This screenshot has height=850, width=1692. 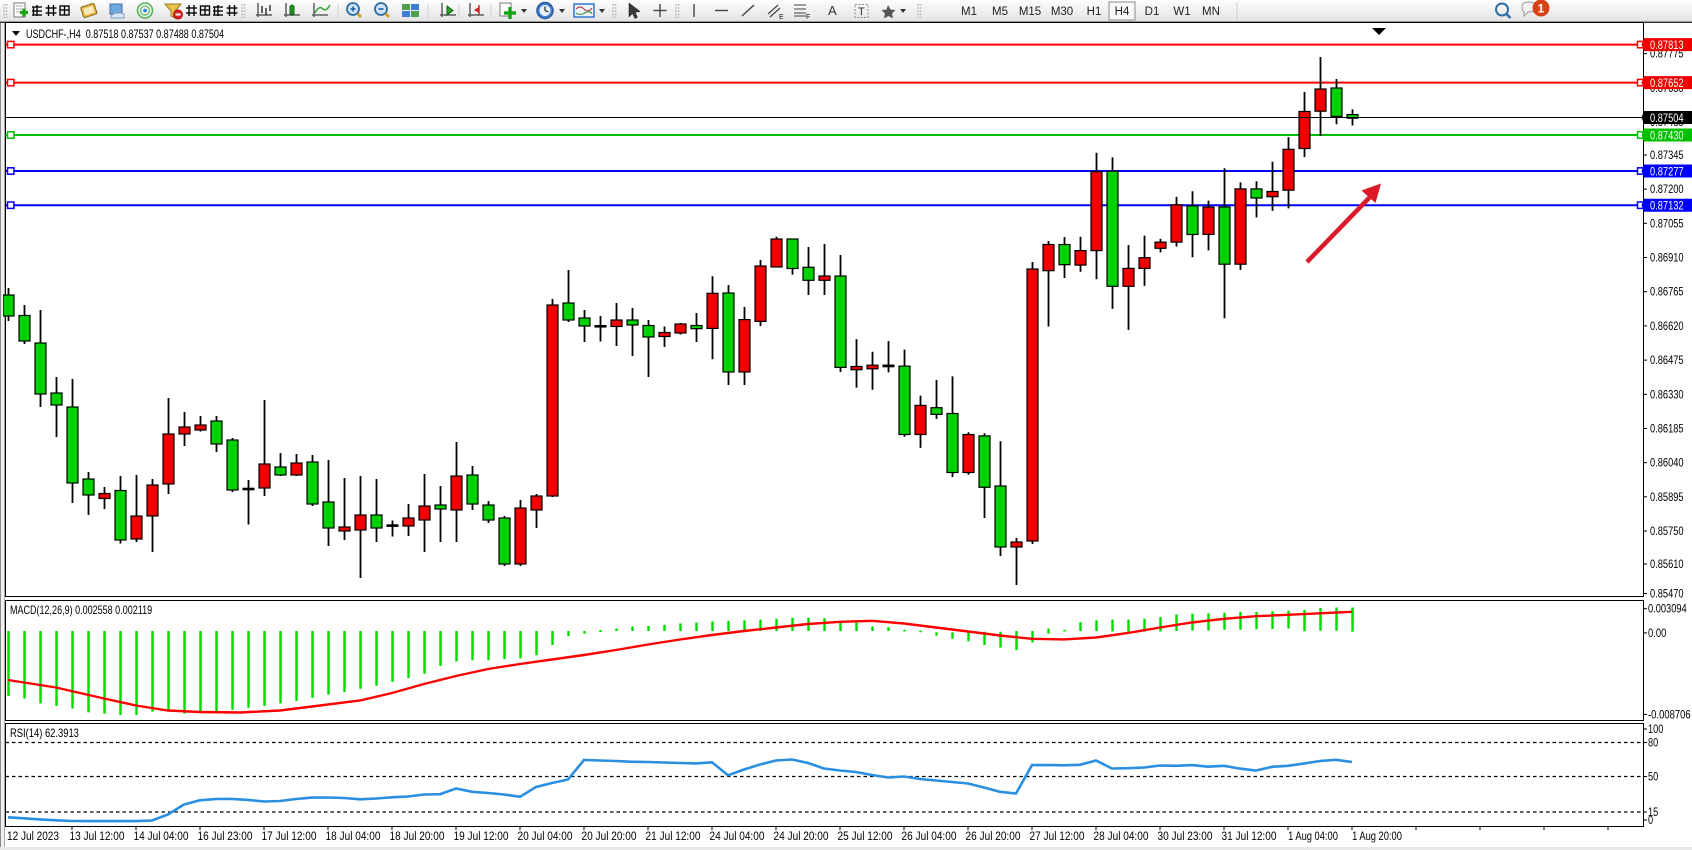 I want to click on svg-text: 0.85470, so click(x=1667, y=595).